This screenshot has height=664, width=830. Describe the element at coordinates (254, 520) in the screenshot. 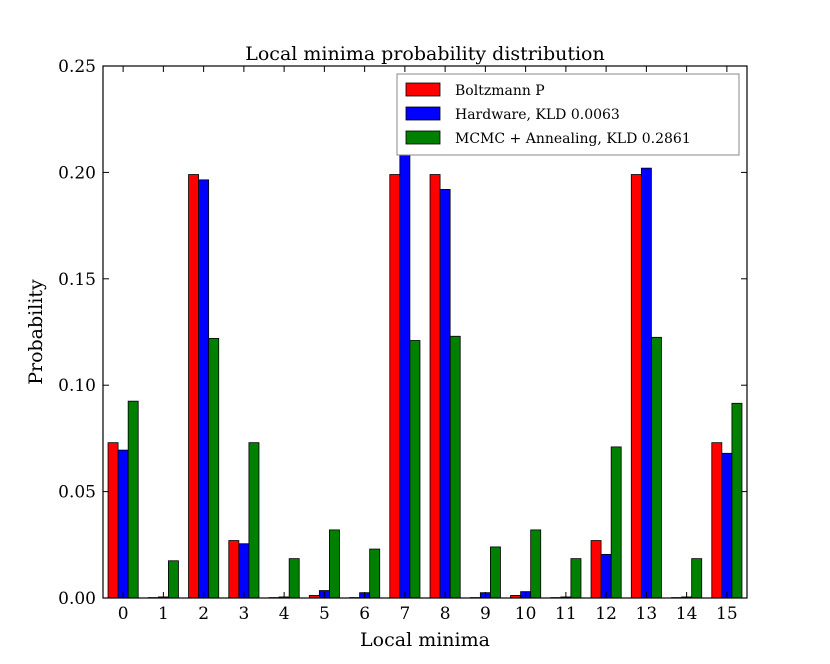

I see `bar-series2-cat3` at that location.